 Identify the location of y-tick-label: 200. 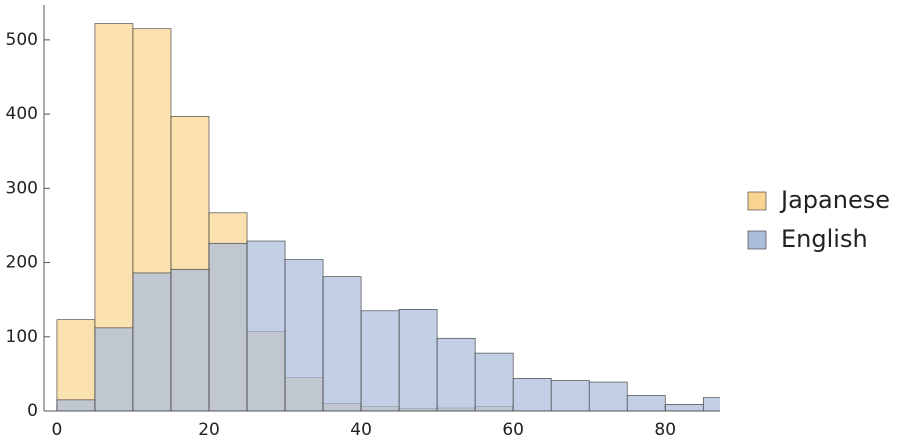
(22, 263).